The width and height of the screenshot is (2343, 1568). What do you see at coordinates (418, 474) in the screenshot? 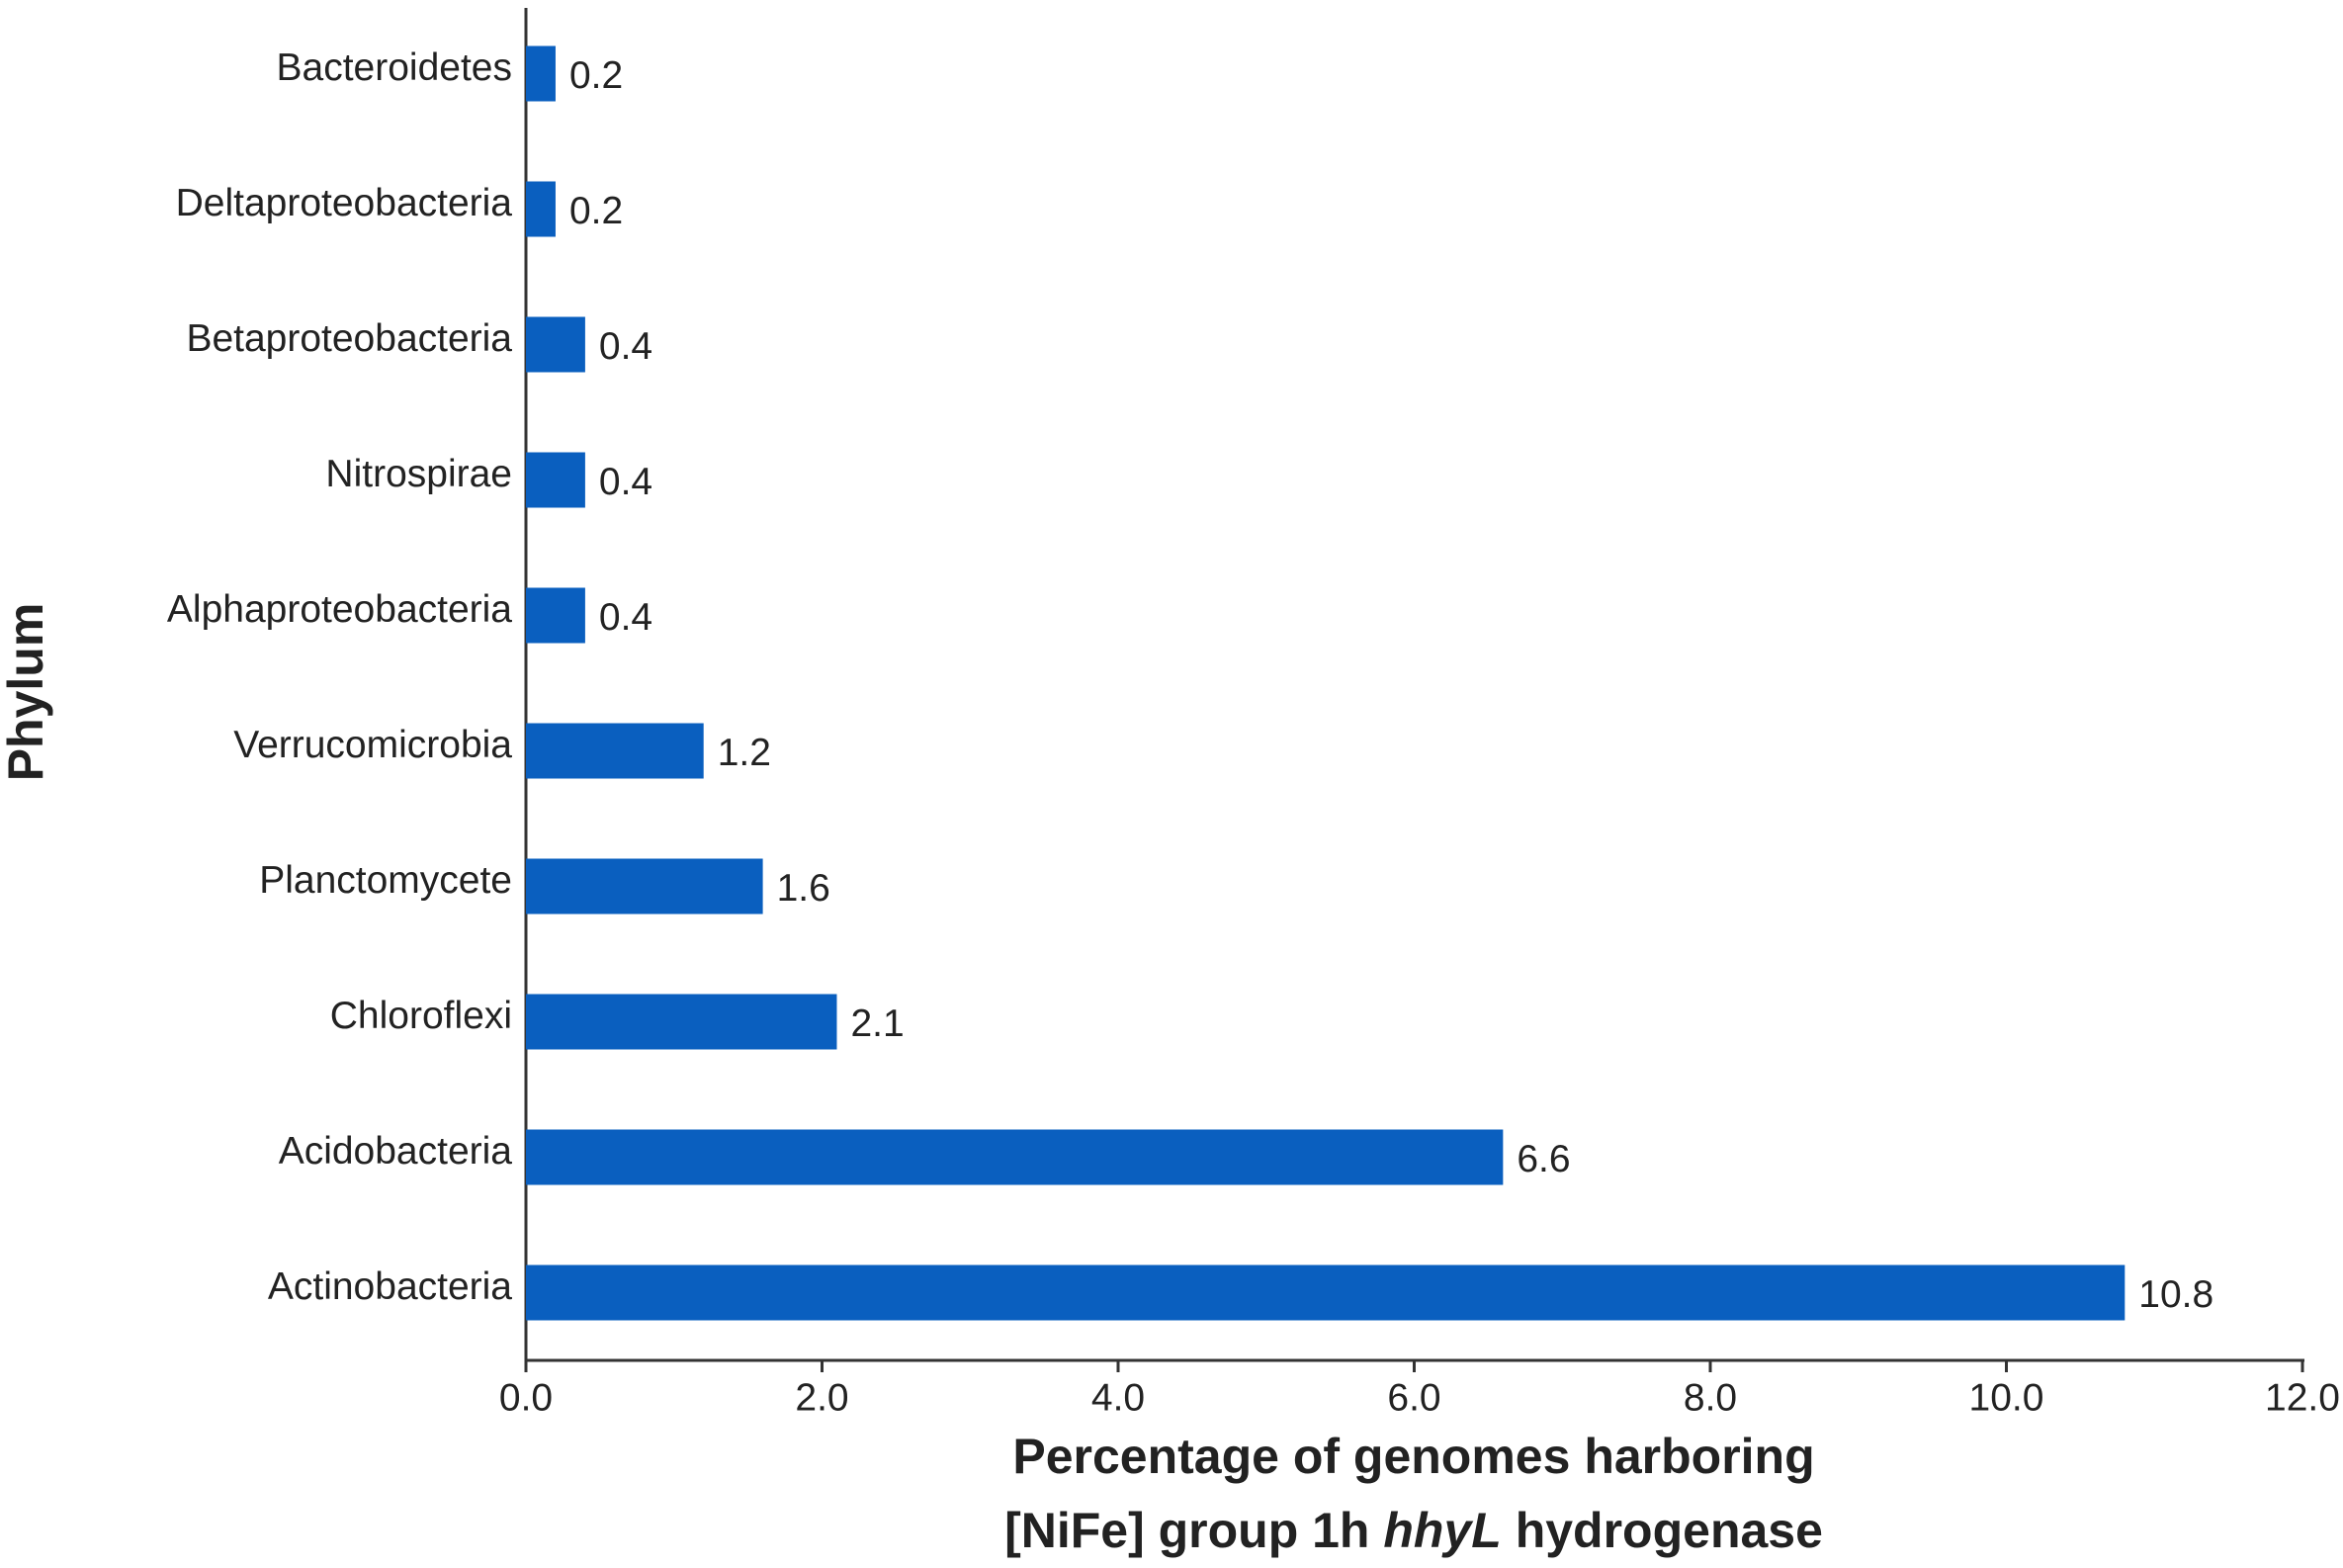
I see `y-tick-label: Nitrospirae` at bounding box center [418, 474].